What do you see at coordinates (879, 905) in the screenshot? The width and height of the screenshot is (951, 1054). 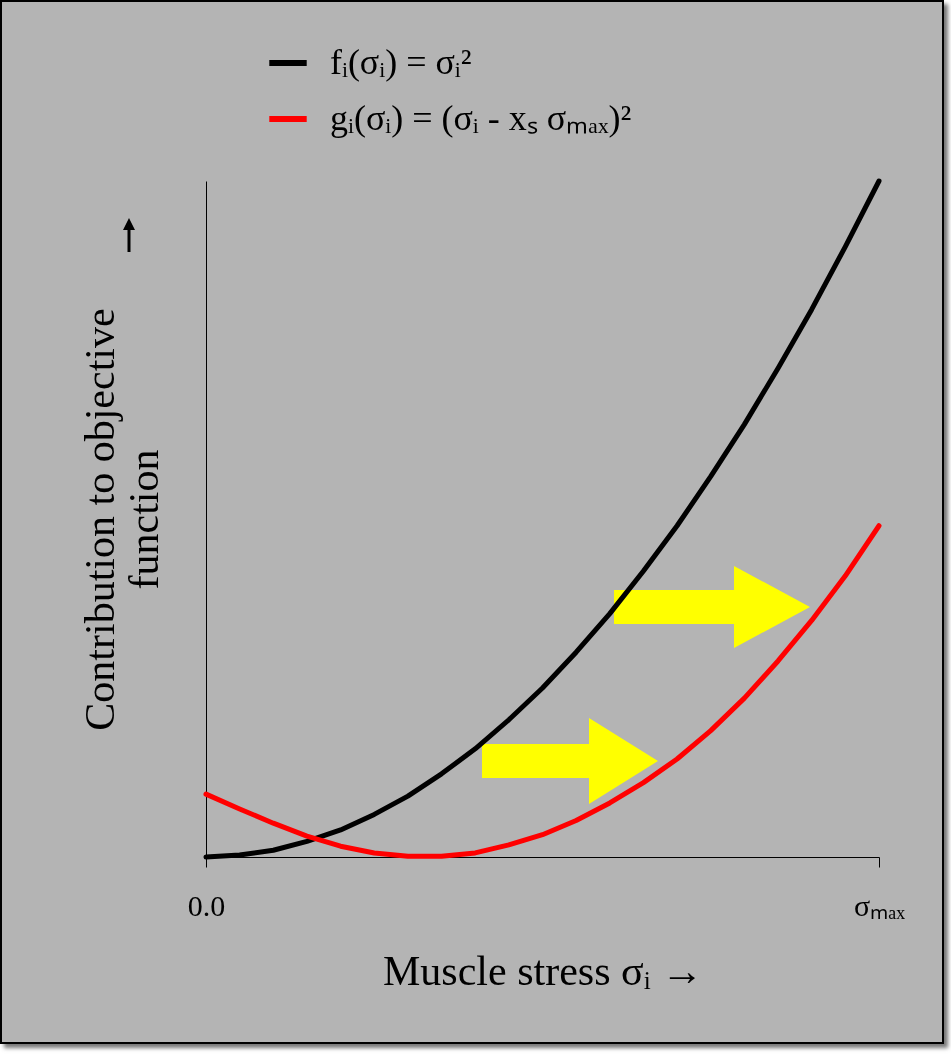 I see `x-tick-label: σₘₐₓ` at bounding box center [879, 905].